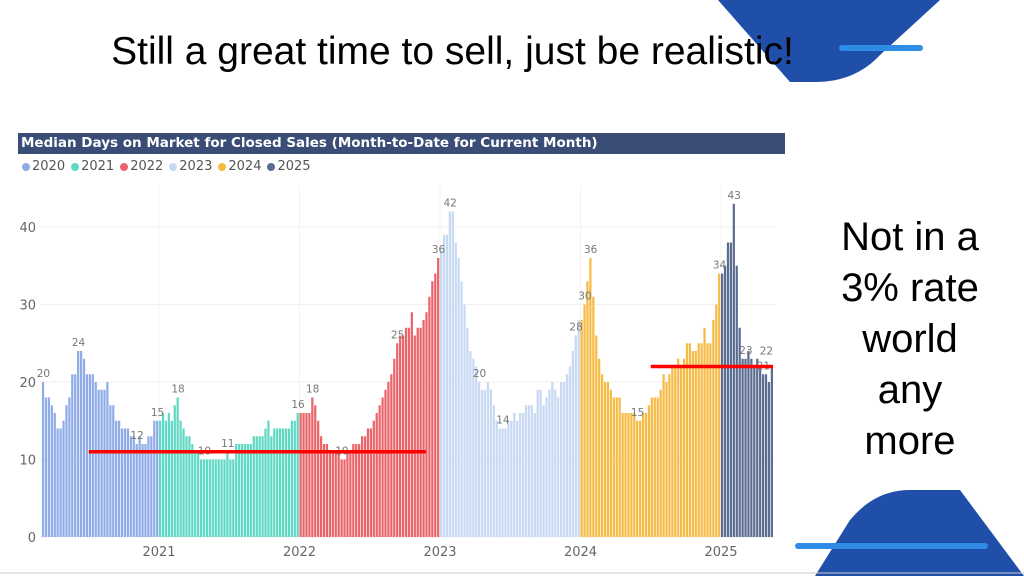 This screenshot has height=576, width=1024. I want to click on data-label: 14, so click(503, 421).